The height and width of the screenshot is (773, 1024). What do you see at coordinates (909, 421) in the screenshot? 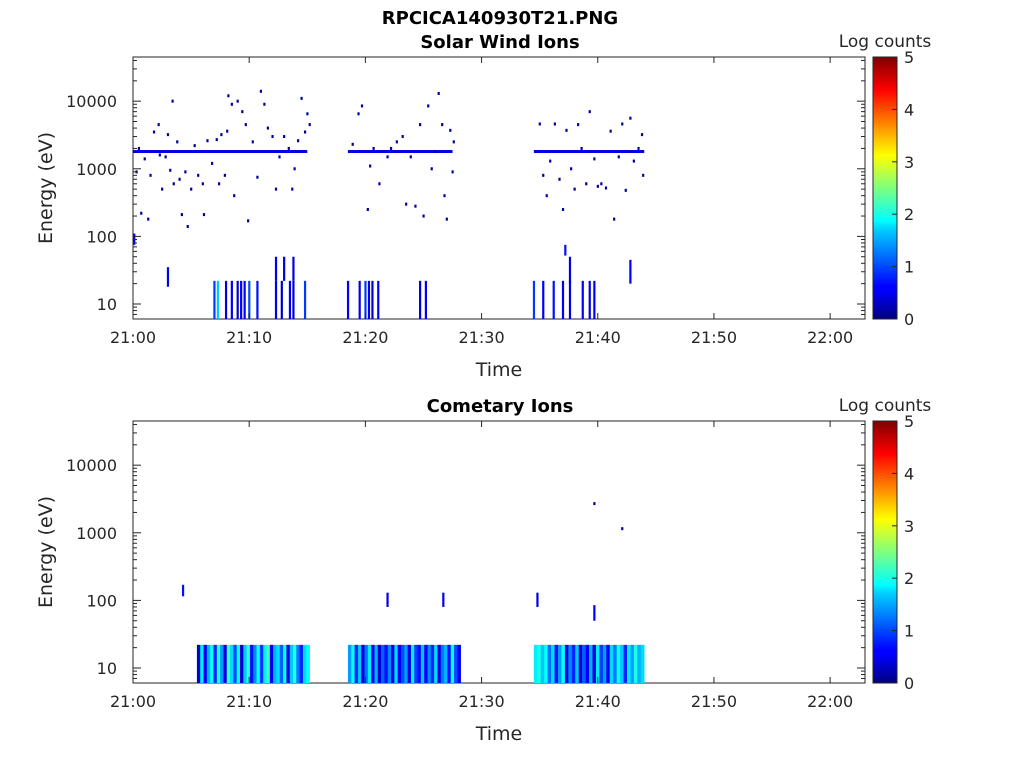
I see `colorbar-tick-label: 5` at bounding box center [909, 421].